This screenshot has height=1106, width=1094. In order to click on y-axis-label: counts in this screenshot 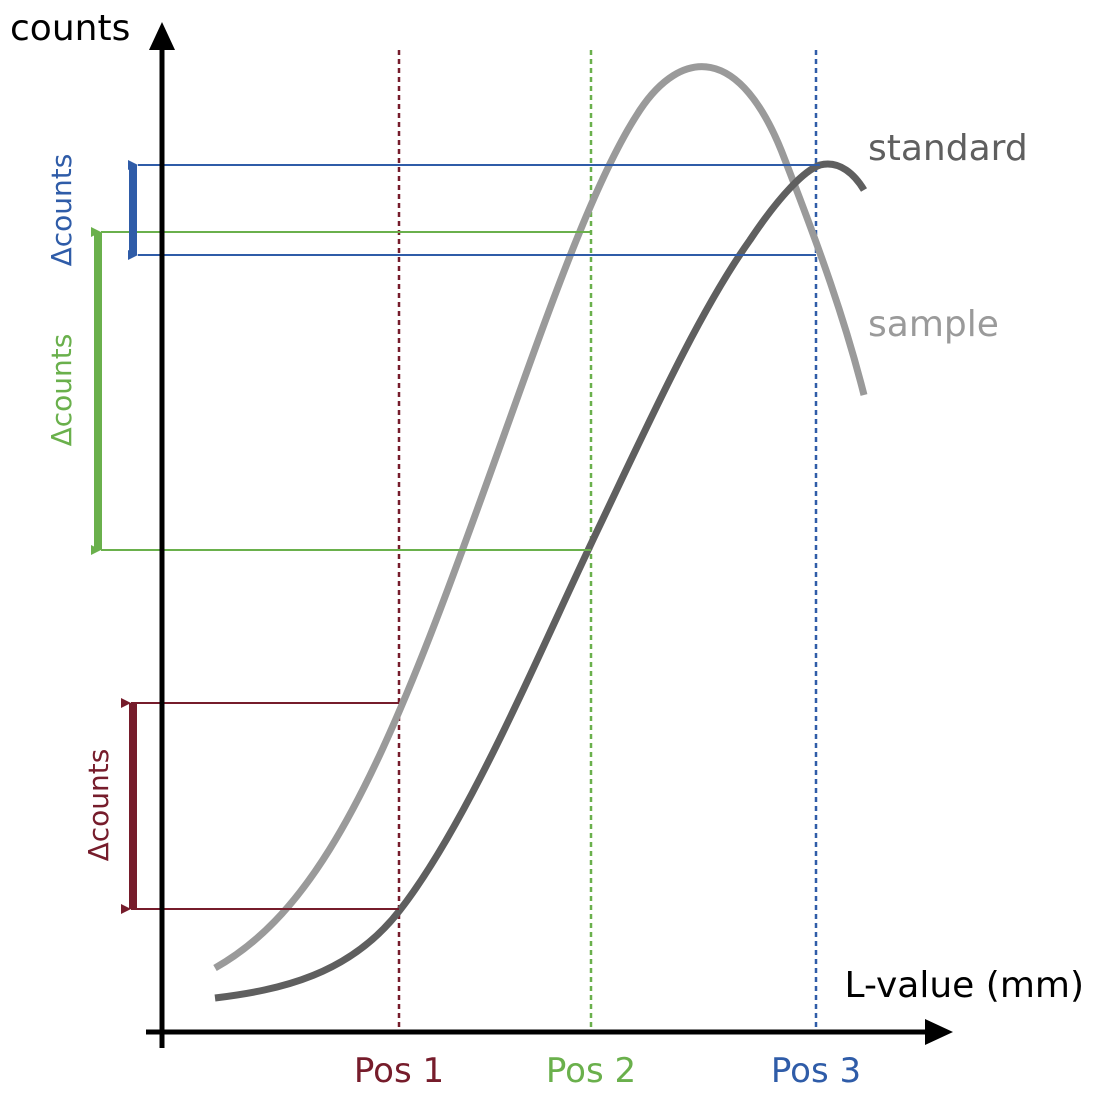, I will do `click(70, 28)`.